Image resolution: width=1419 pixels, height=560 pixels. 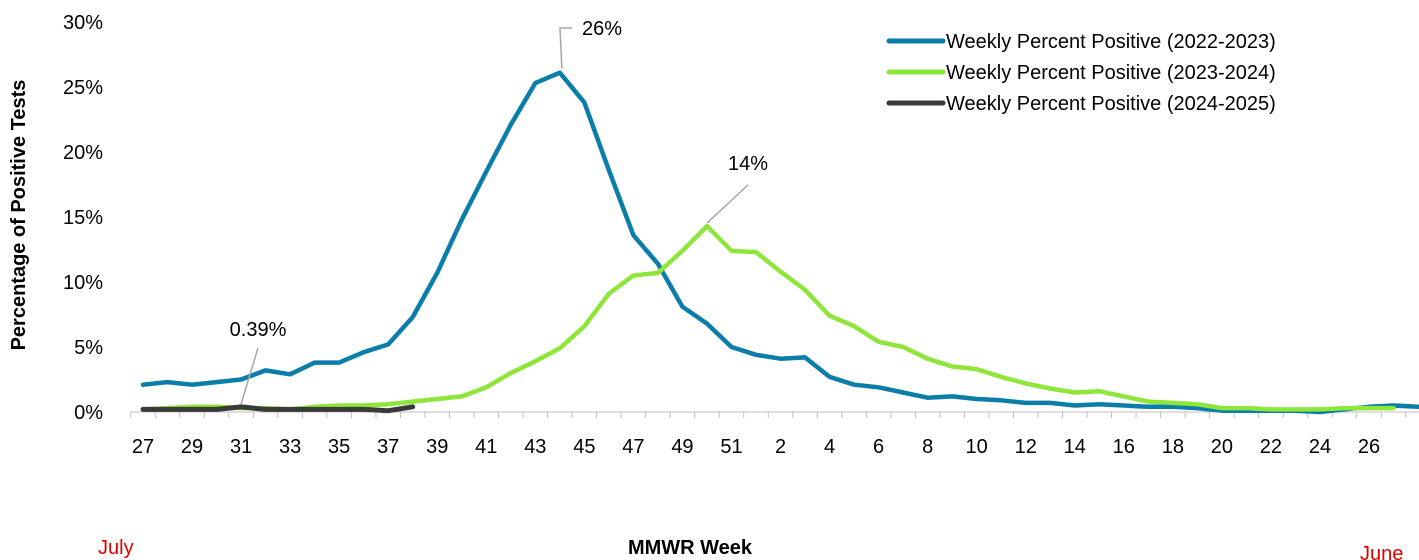 What do you see at coordinates (584, 447) in the screenshot?
I see `x-tick-label: 45` at bounding box center [584, 447].